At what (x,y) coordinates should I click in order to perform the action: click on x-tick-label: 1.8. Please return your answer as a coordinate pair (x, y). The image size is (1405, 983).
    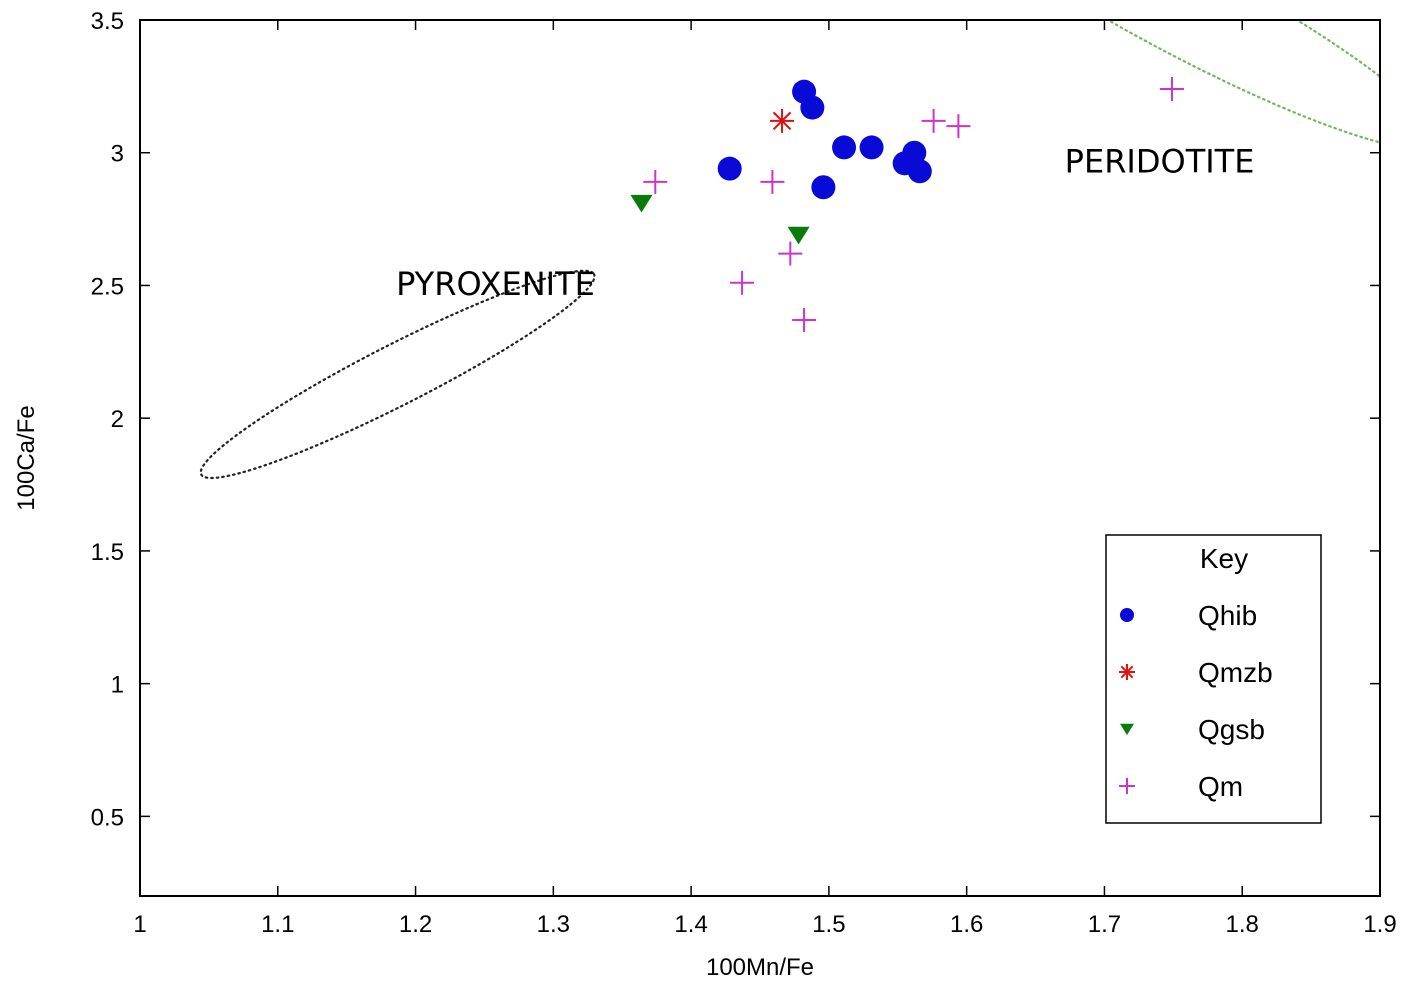
    Looking at the image, I should click on (1242, 924).